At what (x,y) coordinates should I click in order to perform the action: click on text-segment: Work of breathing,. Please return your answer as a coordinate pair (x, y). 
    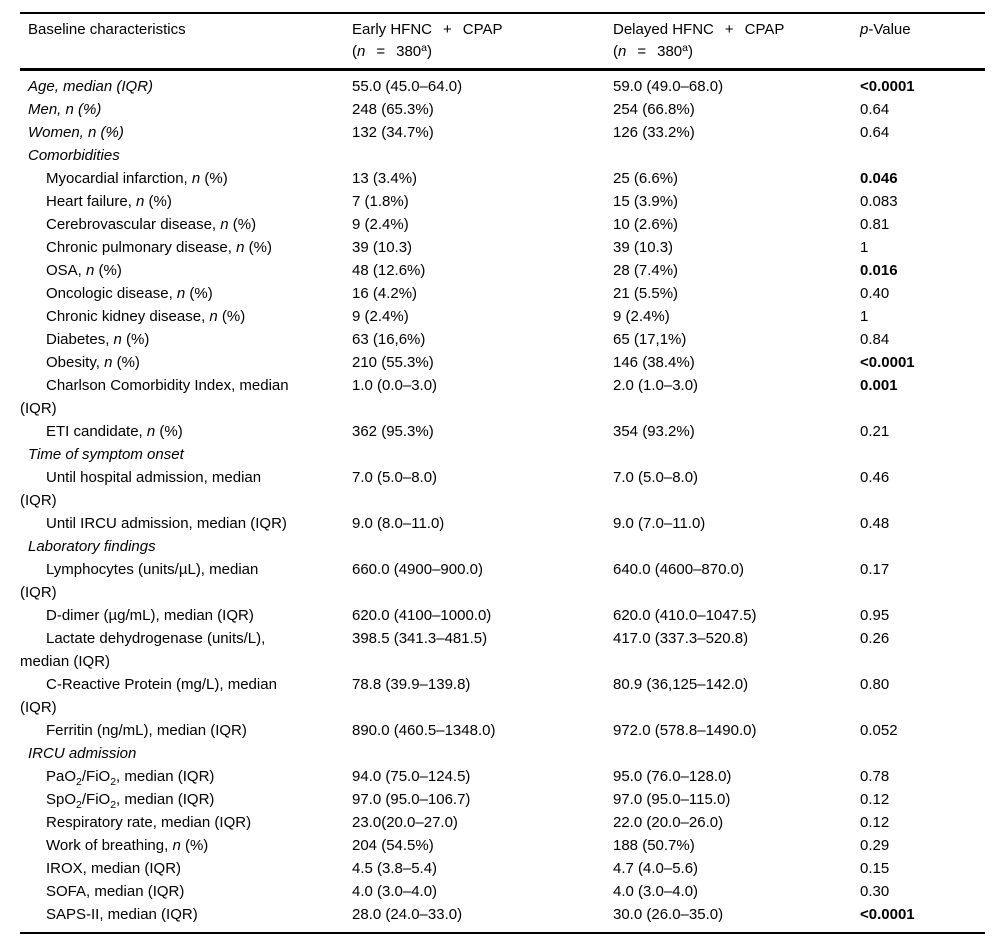
    Looking at the image, I should click on (109, 845).